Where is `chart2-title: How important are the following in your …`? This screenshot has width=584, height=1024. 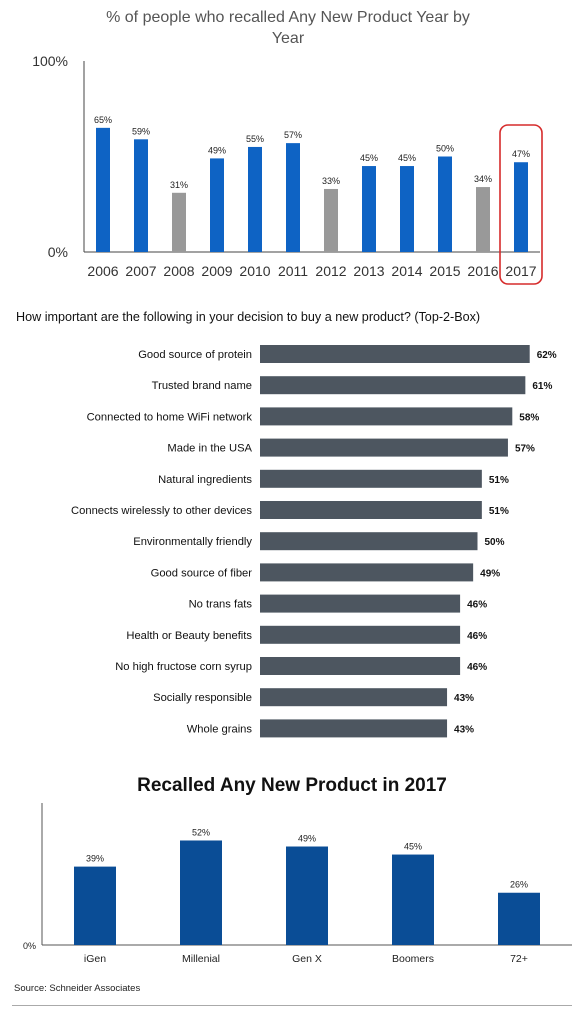
chart2-title: How important are the following in your … is located at coordinates (248, 317).